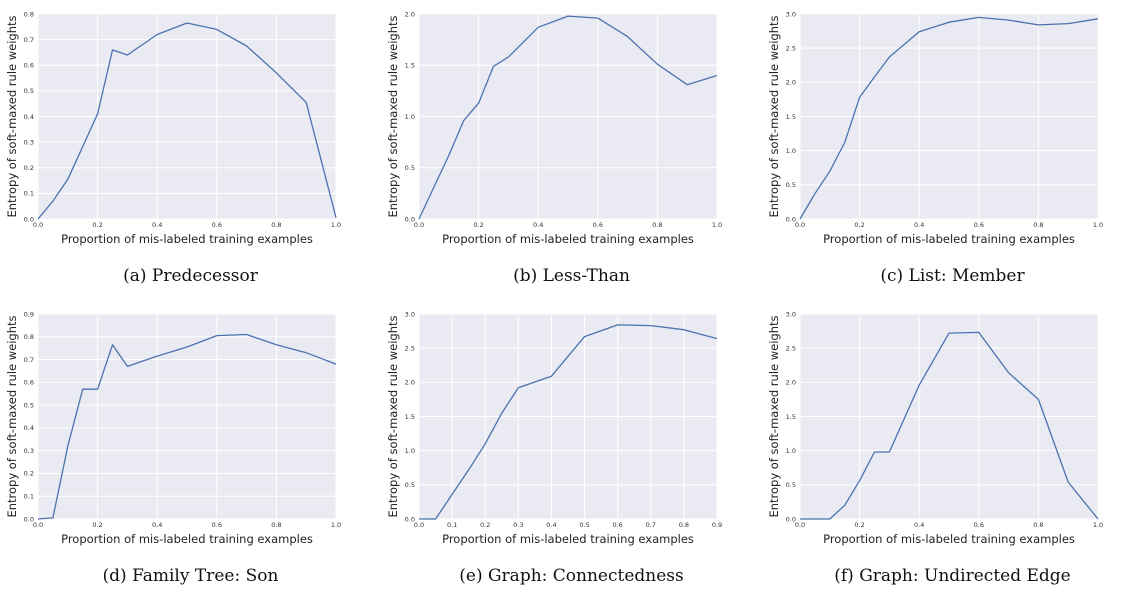 This screenshot has width=1143, height=600. Describe the element at coordinates (651, 525) in the screenshot. I see `x-tick-label: 0.7` at that location.